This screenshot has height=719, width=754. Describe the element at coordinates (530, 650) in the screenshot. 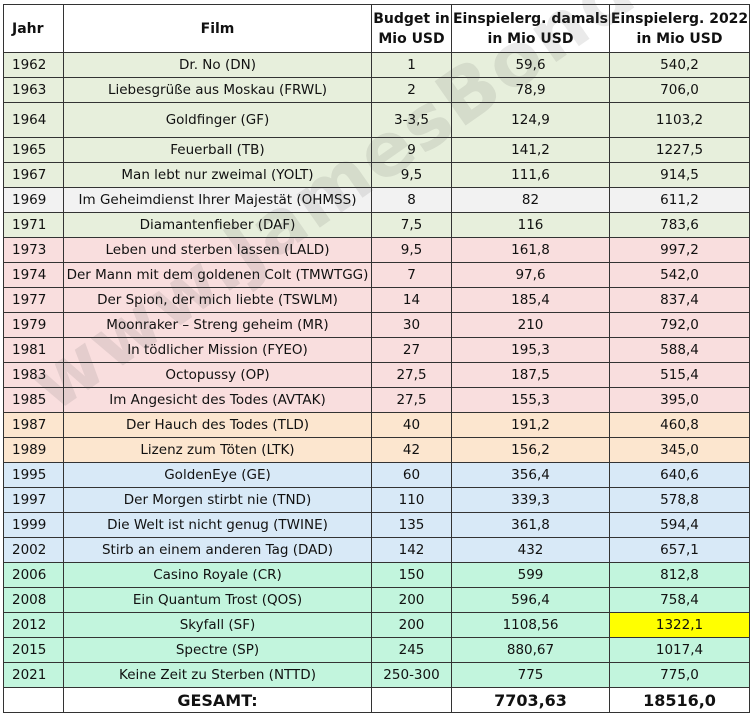

I see `box-office-then-cell: 880,67` at that location.